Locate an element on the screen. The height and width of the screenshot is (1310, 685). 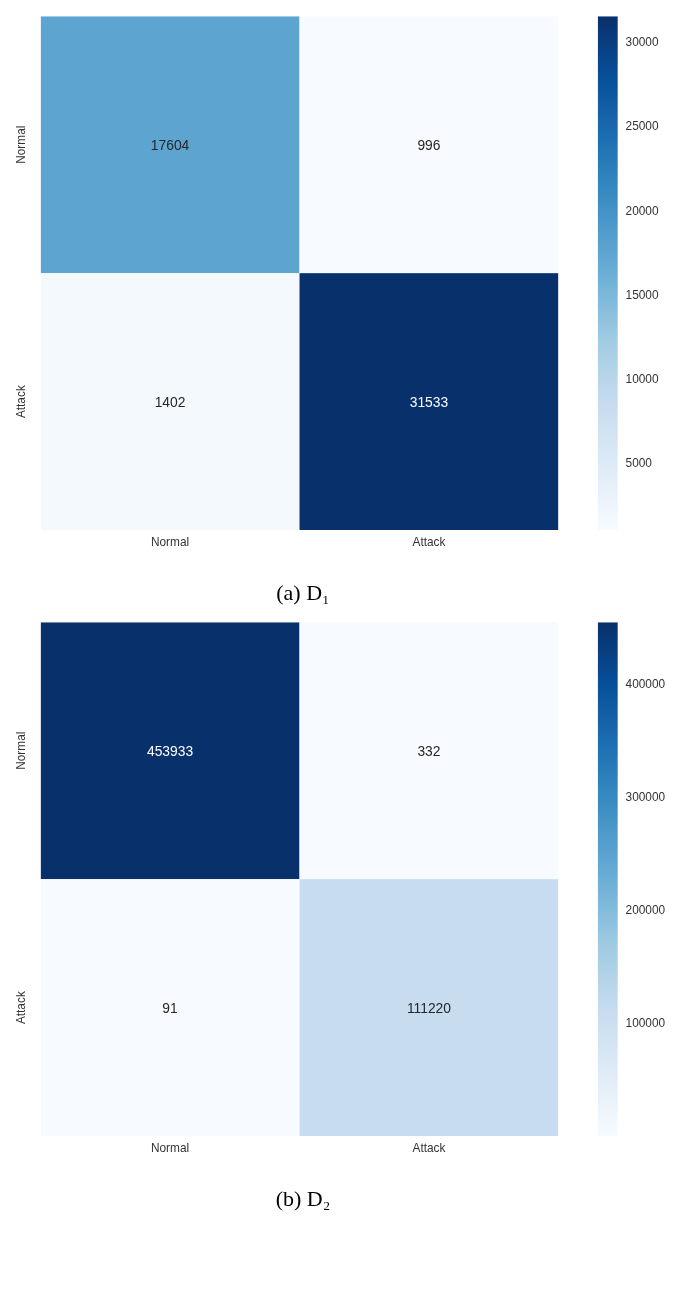
color-bar-label: 15000 is located at coordinates (642, 294).